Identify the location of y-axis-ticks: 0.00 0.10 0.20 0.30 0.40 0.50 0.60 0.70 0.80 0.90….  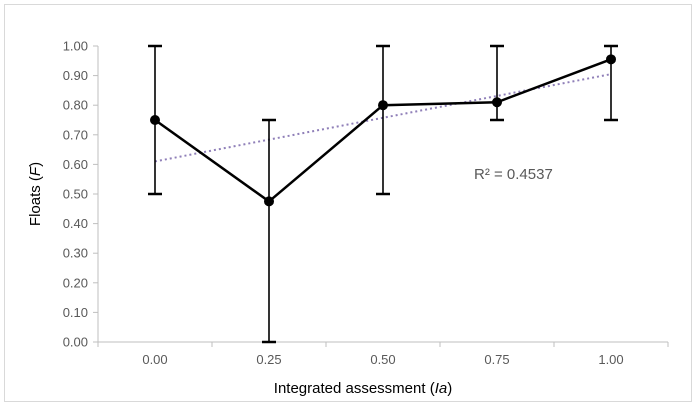
(80, 194).